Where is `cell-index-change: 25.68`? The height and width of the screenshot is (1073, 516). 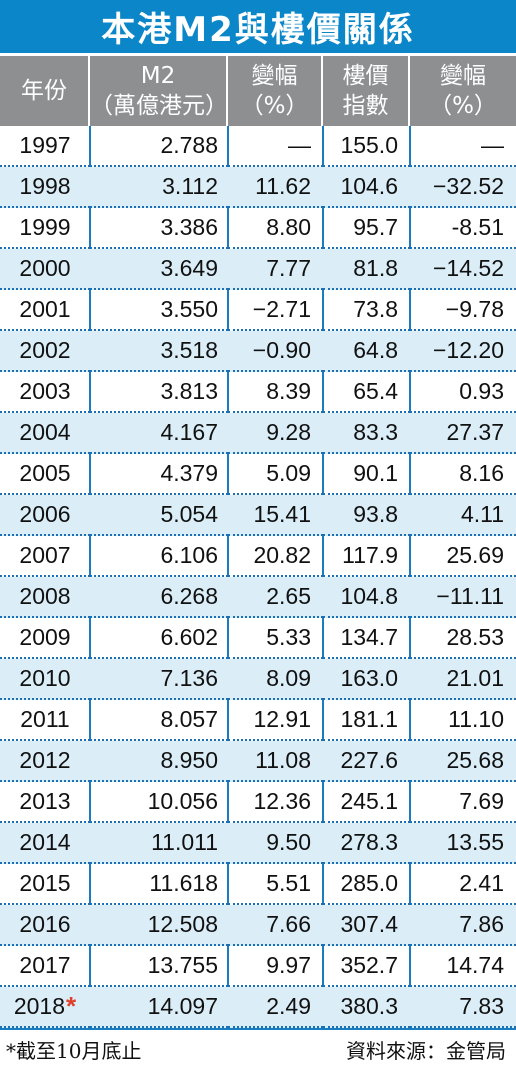
cell-index-change: 25.68 is located at coordinates (463, 761).